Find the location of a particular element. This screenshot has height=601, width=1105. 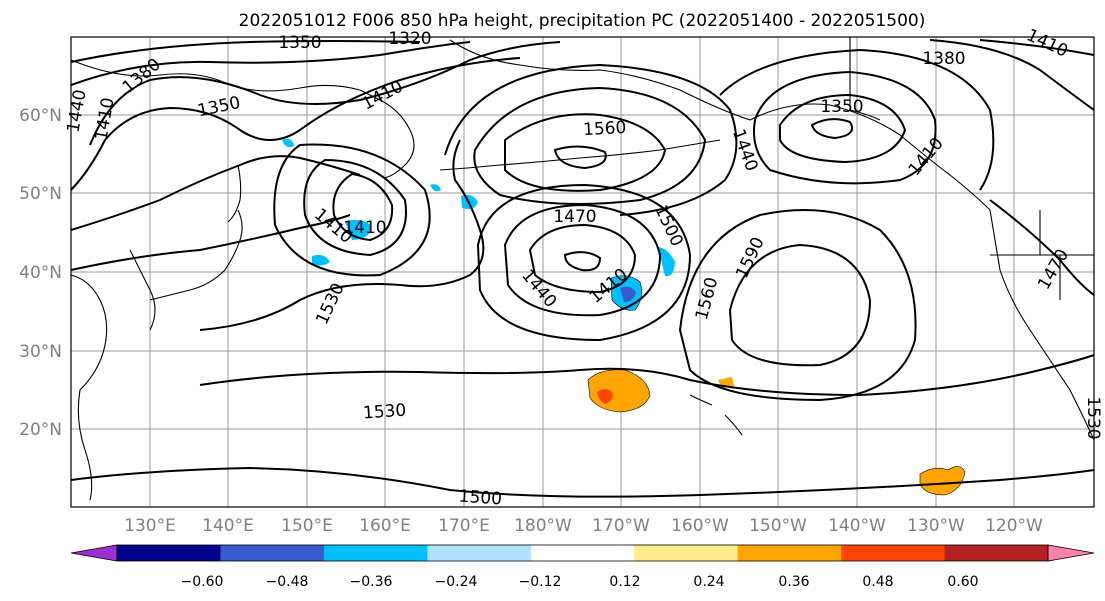

contour-label: 1500 is located at coordinates (480, 498).